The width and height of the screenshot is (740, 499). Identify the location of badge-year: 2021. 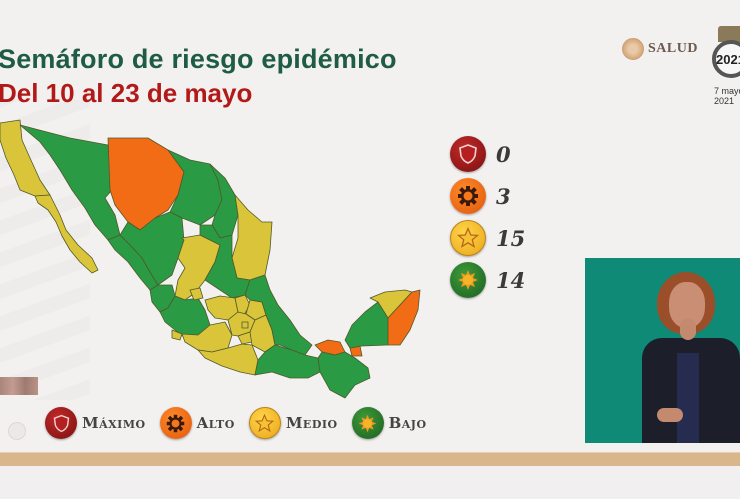
(728, 59).